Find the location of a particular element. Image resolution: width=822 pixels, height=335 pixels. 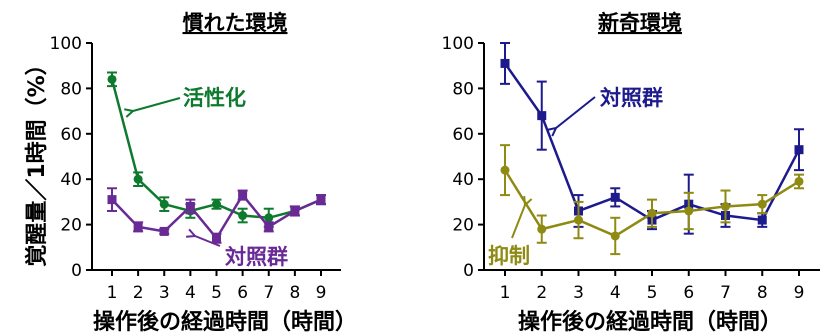

y-axis-label: 覚醒量／1時間（%） is located at coordinates (37, 159).